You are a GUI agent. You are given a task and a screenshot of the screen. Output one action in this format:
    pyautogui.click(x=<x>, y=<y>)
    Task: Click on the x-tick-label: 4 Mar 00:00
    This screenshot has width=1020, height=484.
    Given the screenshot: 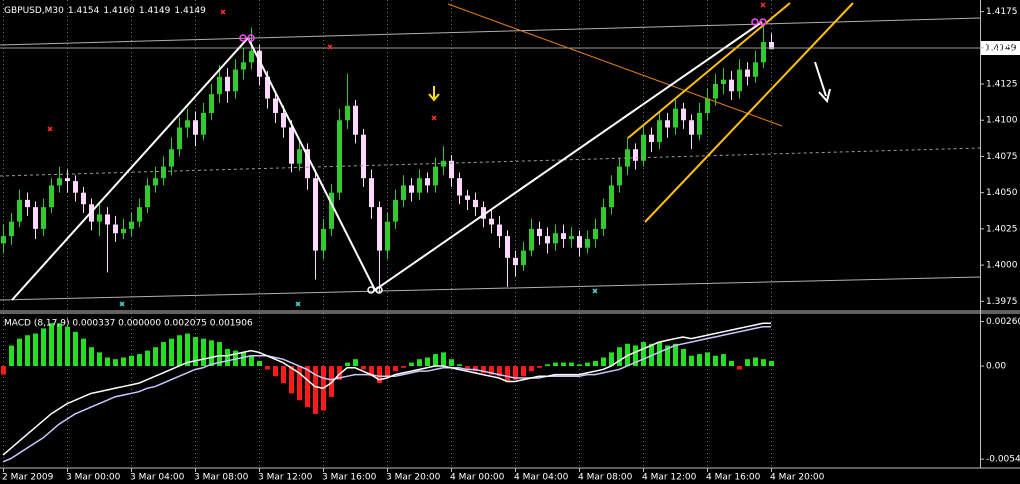 What is the action you would take?
    pyautogui.click(x=477, y=478)
    